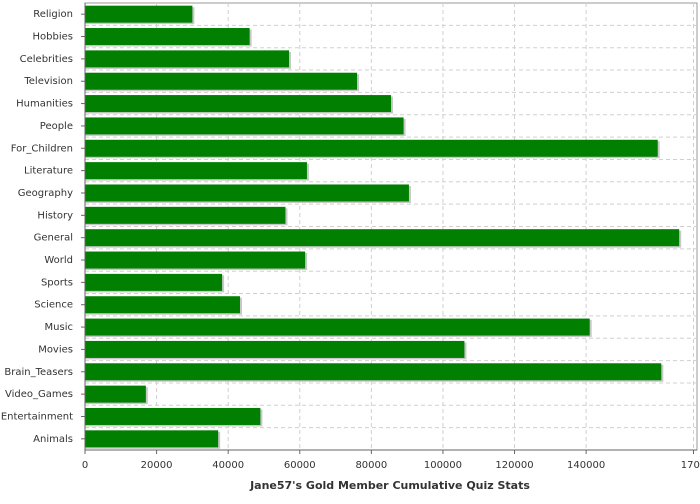 Image resolution: width=700 pixels, height=504 pixels. I want to click on y-tick-label: Sports, so click(57, 282).